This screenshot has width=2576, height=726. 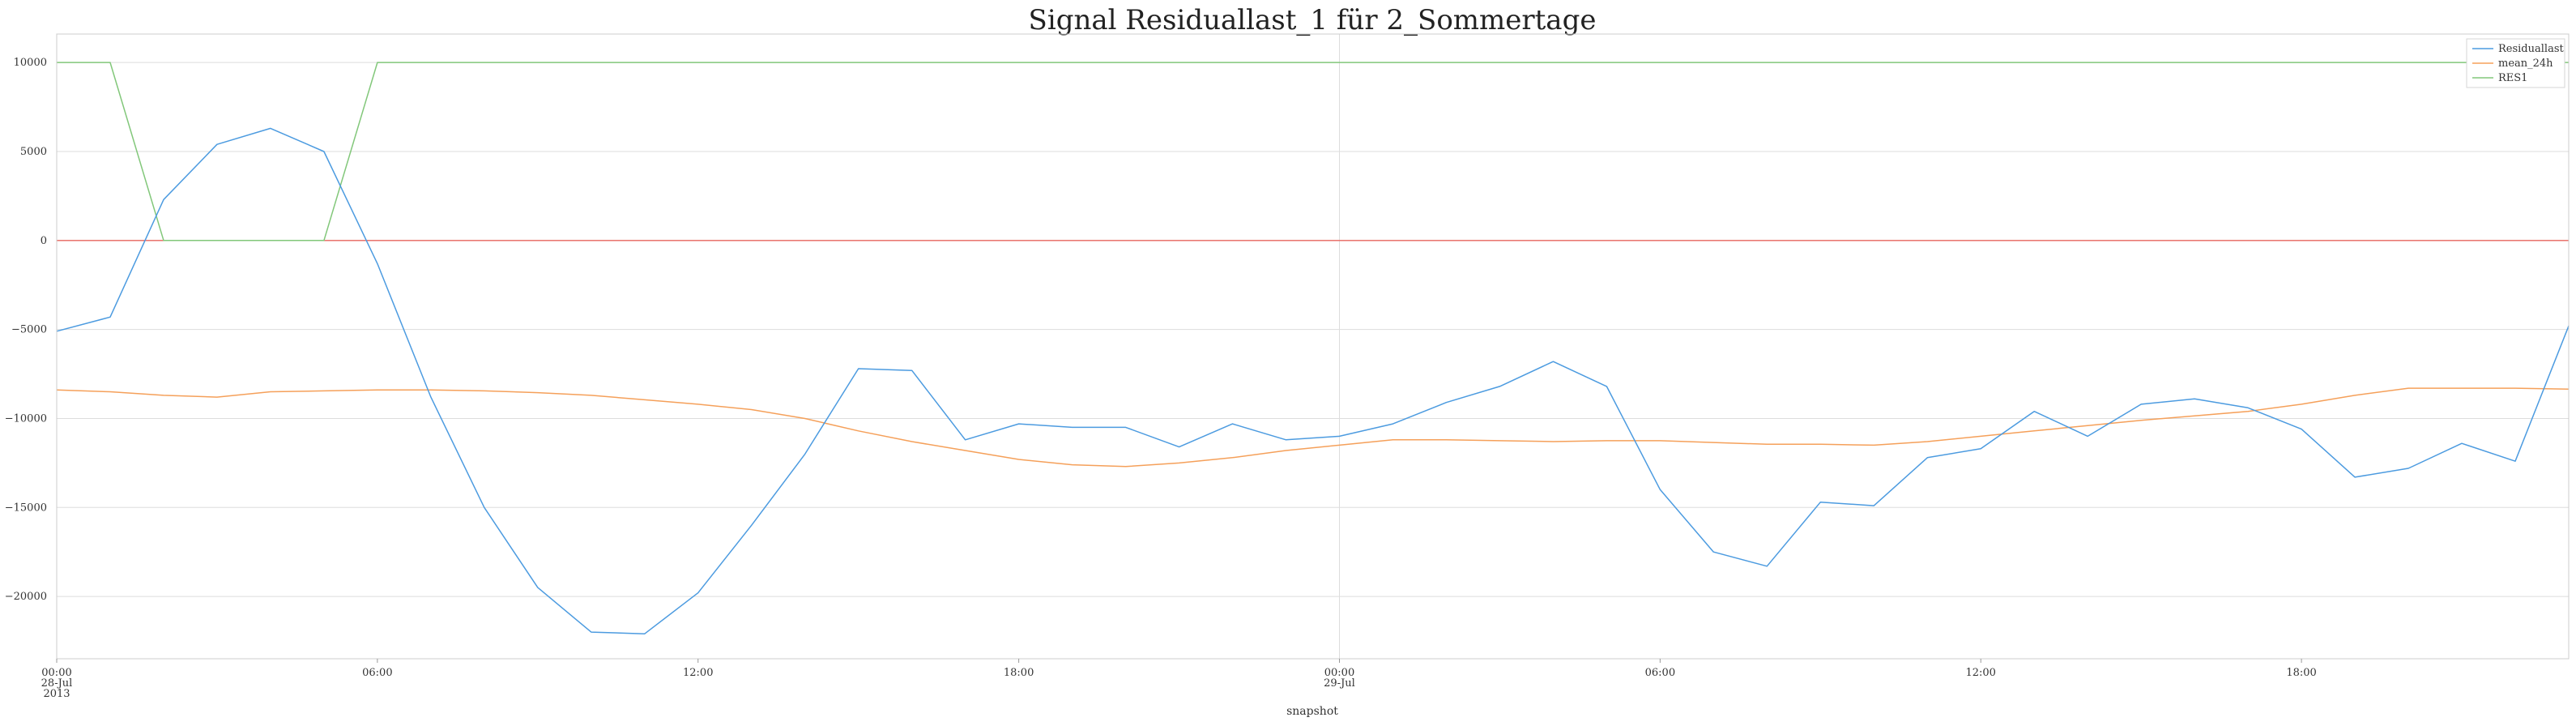 I want to click on y-tick-label: −15000, so click(x=26, y=508).